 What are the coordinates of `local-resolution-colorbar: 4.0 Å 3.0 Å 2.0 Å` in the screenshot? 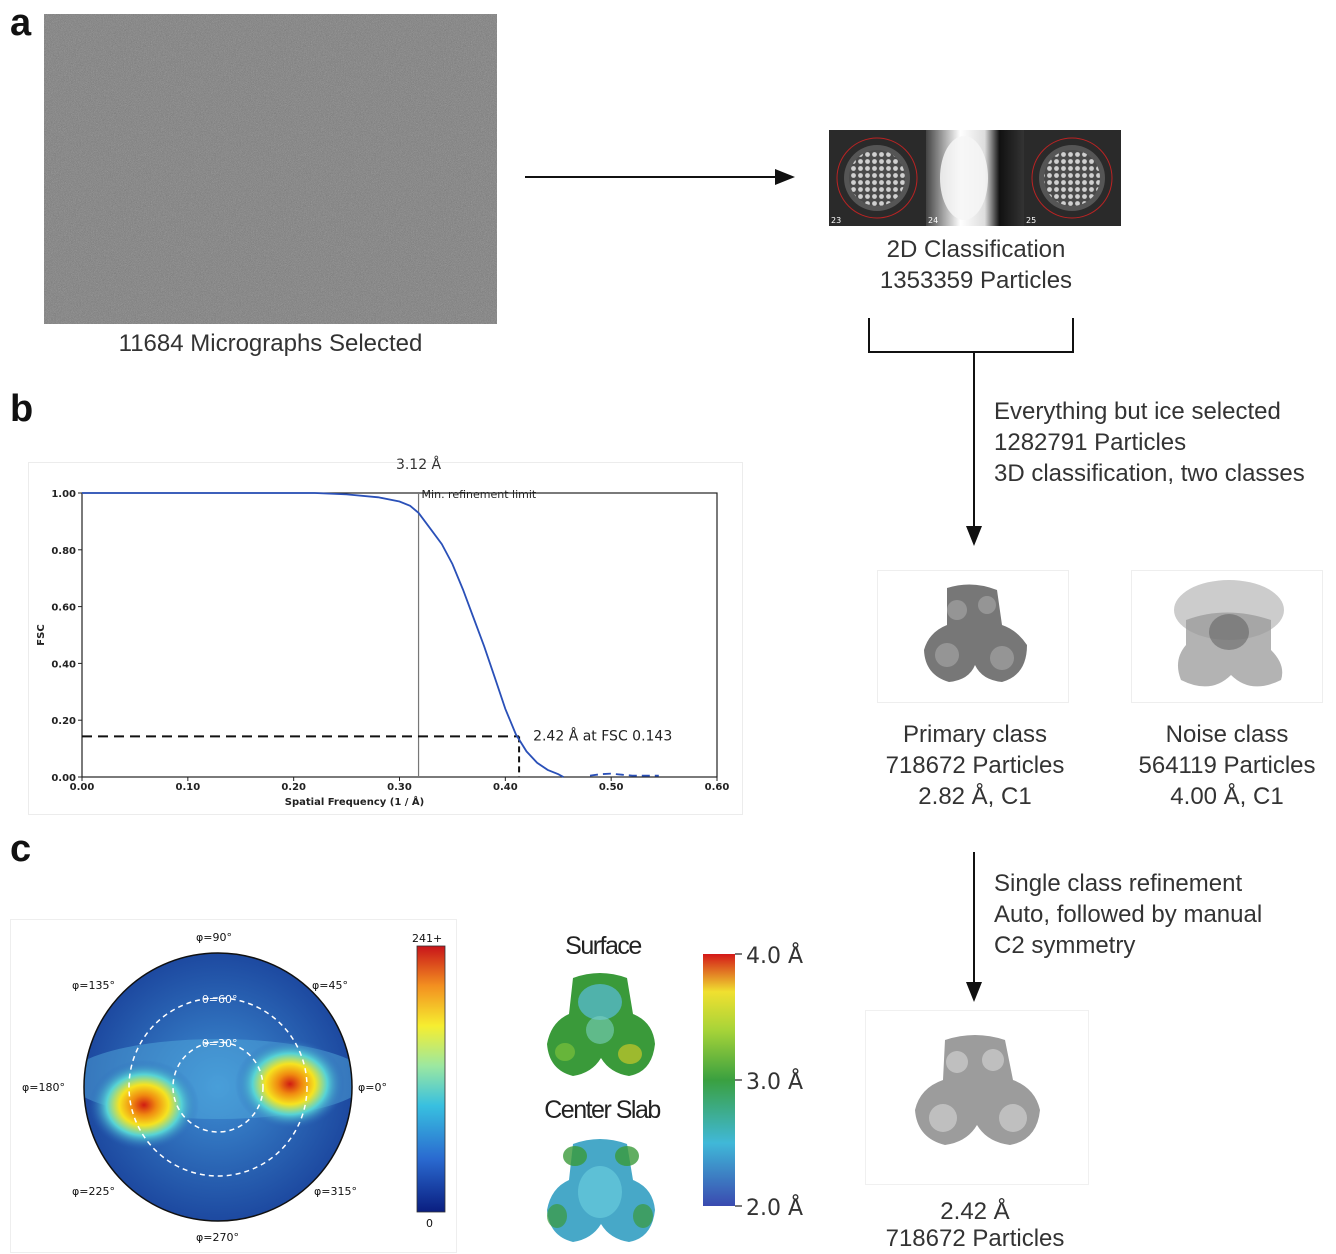 It's located at (753, 1081).